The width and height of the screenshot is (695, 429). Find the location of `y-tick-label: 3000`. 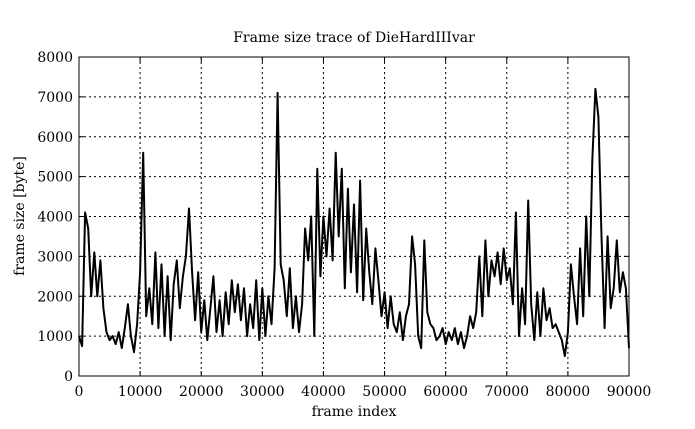

y-tick-label: 3000 is located at coordinates (55, 257).